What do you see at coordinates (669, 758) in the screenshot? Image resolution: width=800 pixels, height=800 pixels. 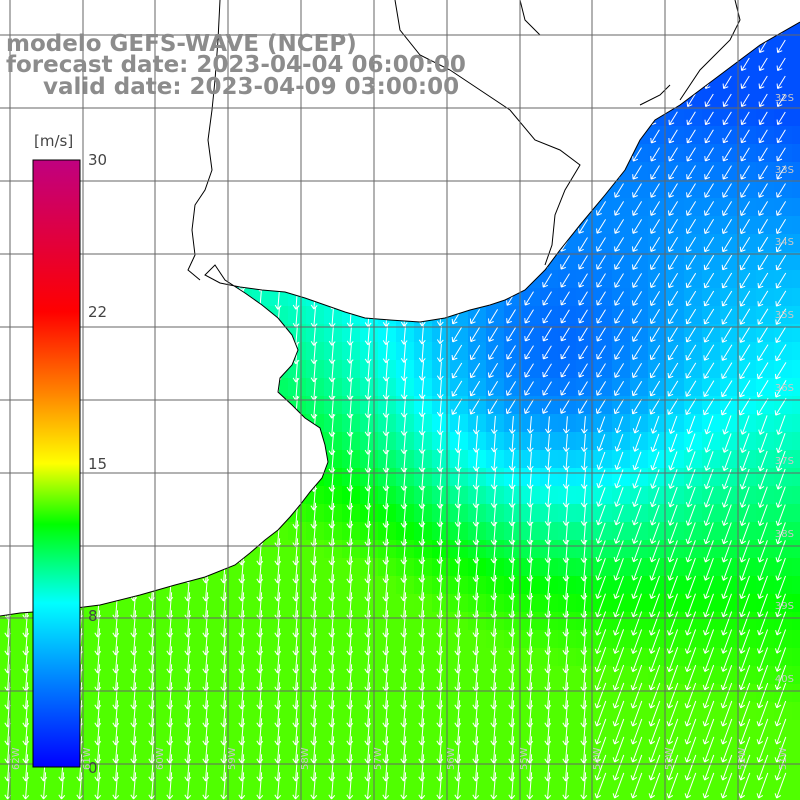 I see `lon-label: 53W` at bounding box center [669, 758].